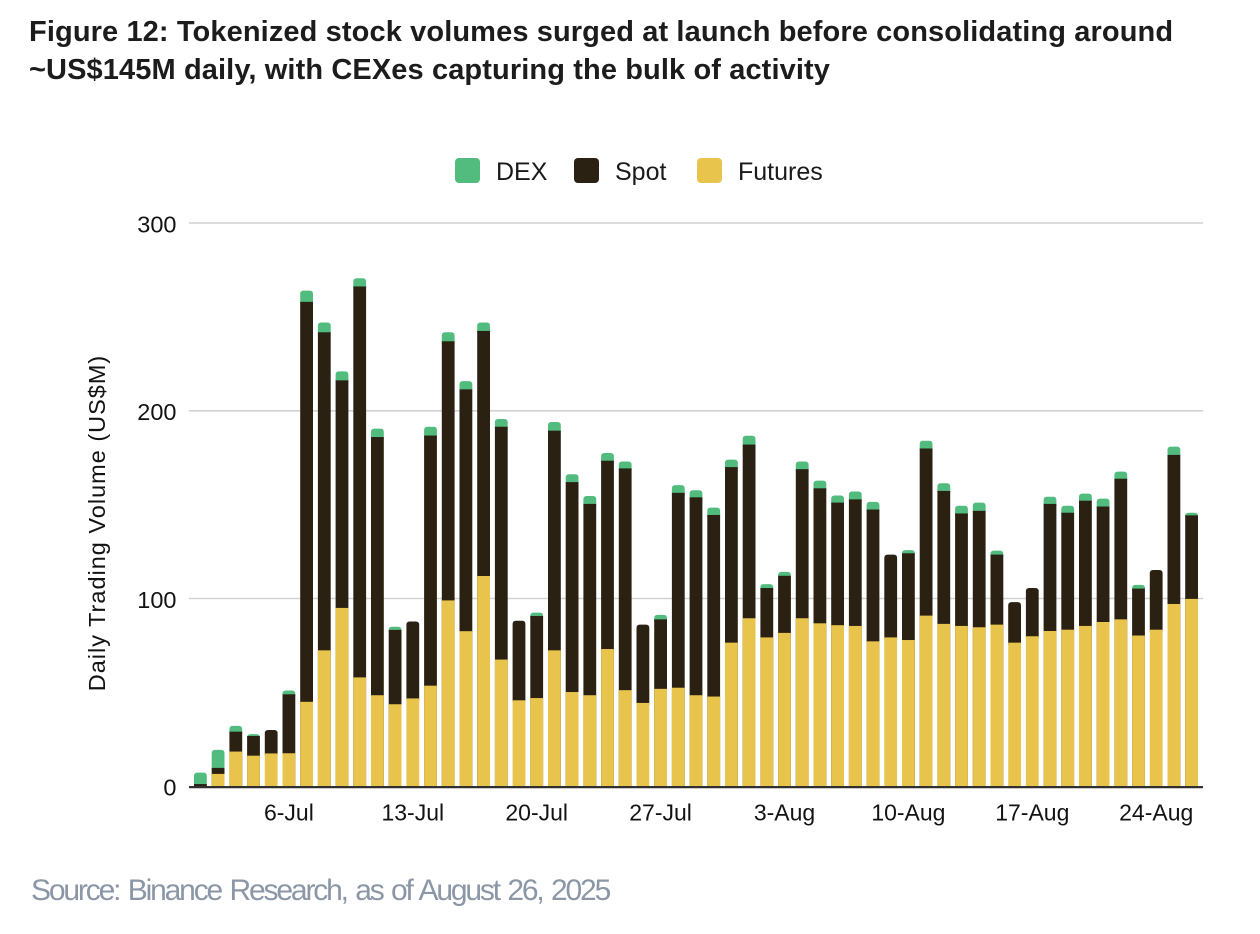 The image size is (1260, 934). Describe the element at coordinates (156, 600) in the screenshot. I see `svg-text: 100` at that location.